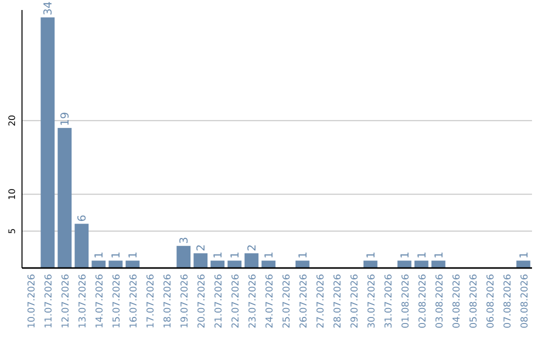 The image size is (540, 340). Describe the element at coordinates (117, 301) in the screenshot. I see `x-tick-label: 15.07.2026` at that location.